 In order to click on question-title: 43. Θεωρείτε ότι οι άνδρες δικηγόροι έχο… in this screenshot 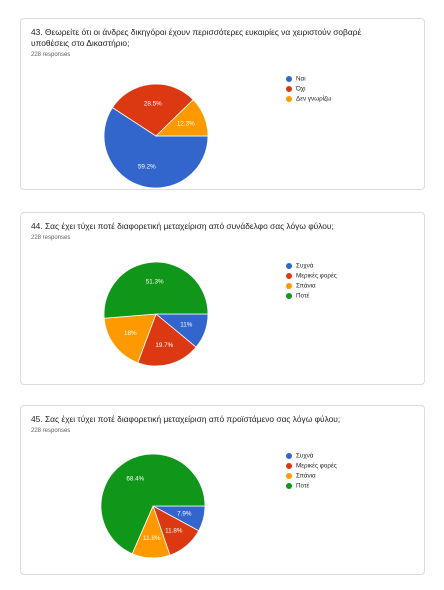, I will do `click(216, 44)`.